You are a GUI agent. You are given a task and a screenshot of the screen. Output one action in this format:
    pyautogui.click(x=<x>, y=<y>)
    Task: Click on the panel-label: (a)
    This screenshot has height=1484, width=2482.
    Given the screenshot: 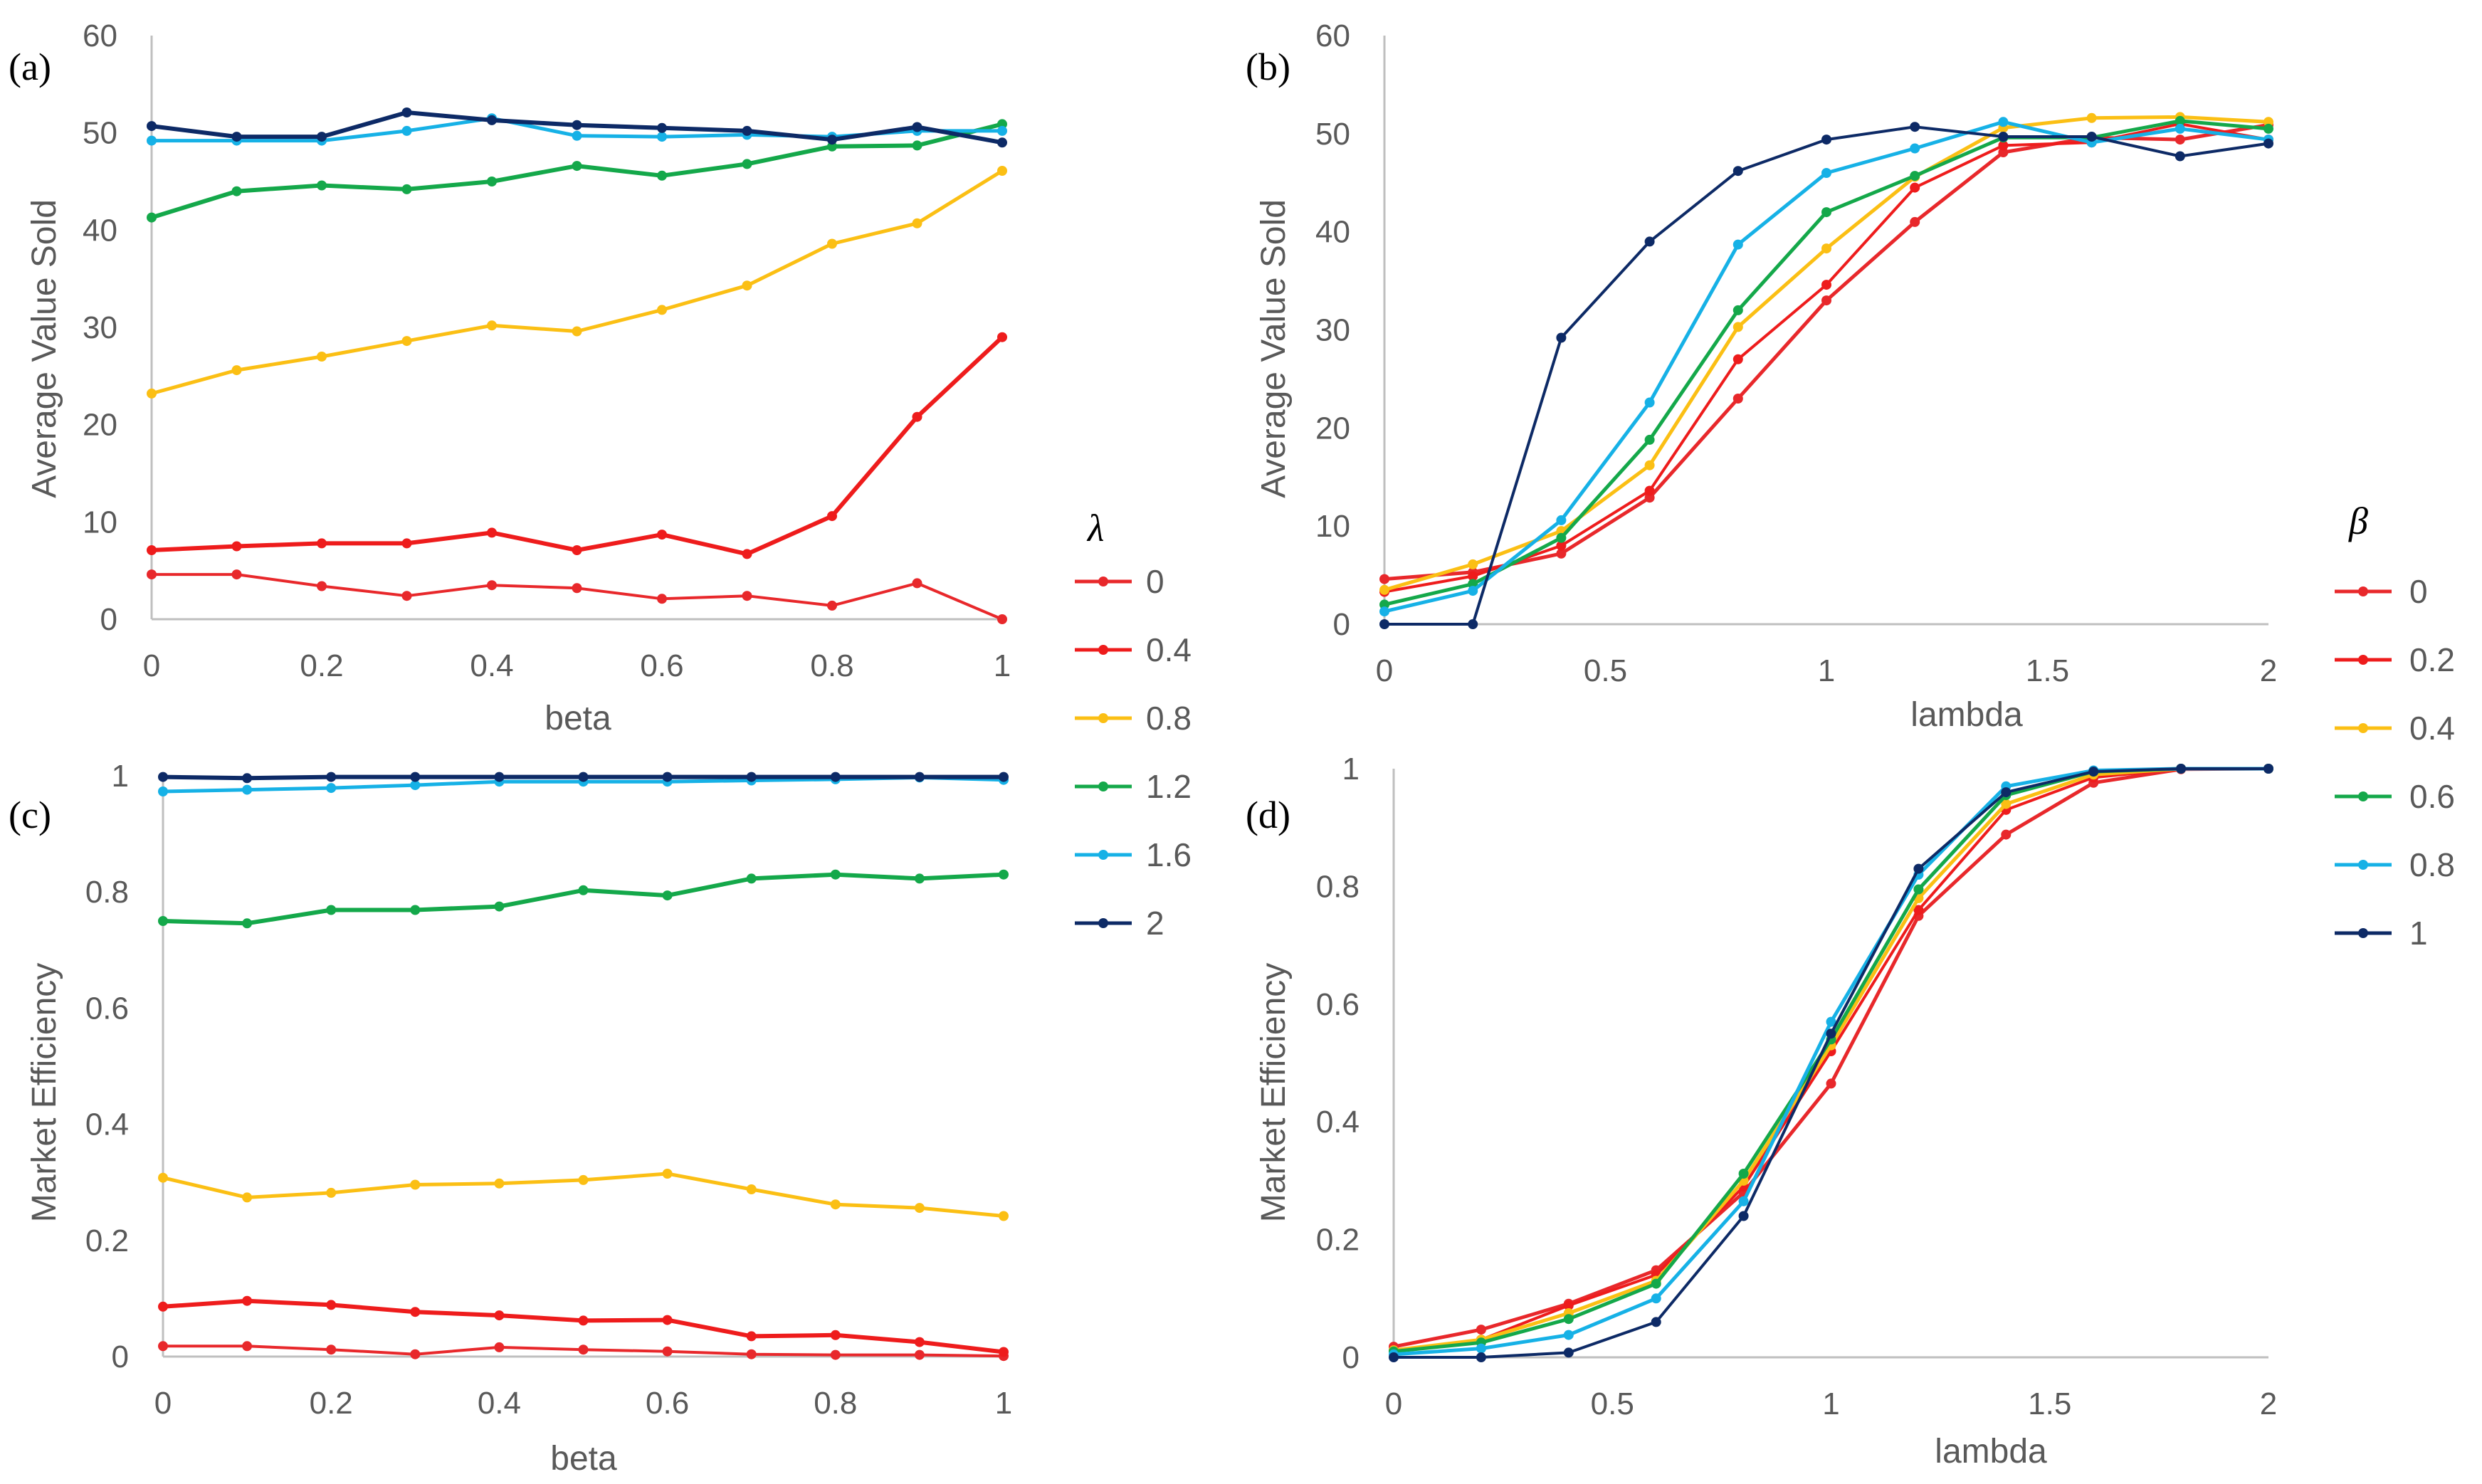 What is the action you would take?
    pyautogui.click(x=30, y=67)
    